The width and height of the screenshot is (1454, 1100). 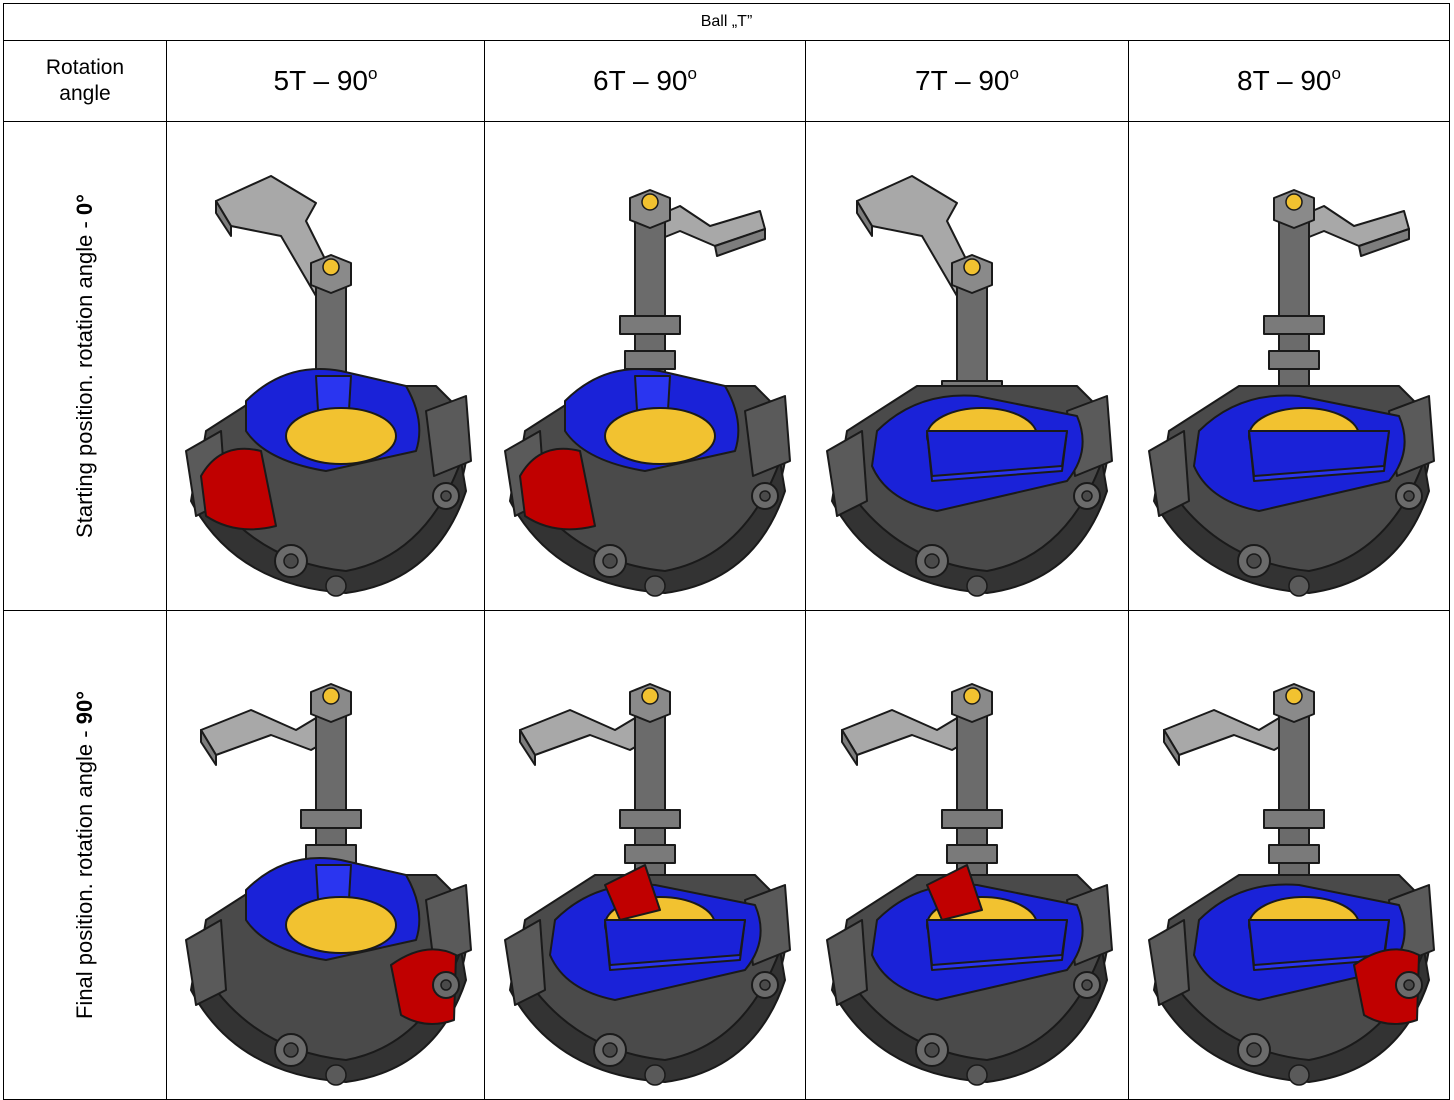 I want to click on ball-valve-8t-start-image, so click(x=1289, y=366).